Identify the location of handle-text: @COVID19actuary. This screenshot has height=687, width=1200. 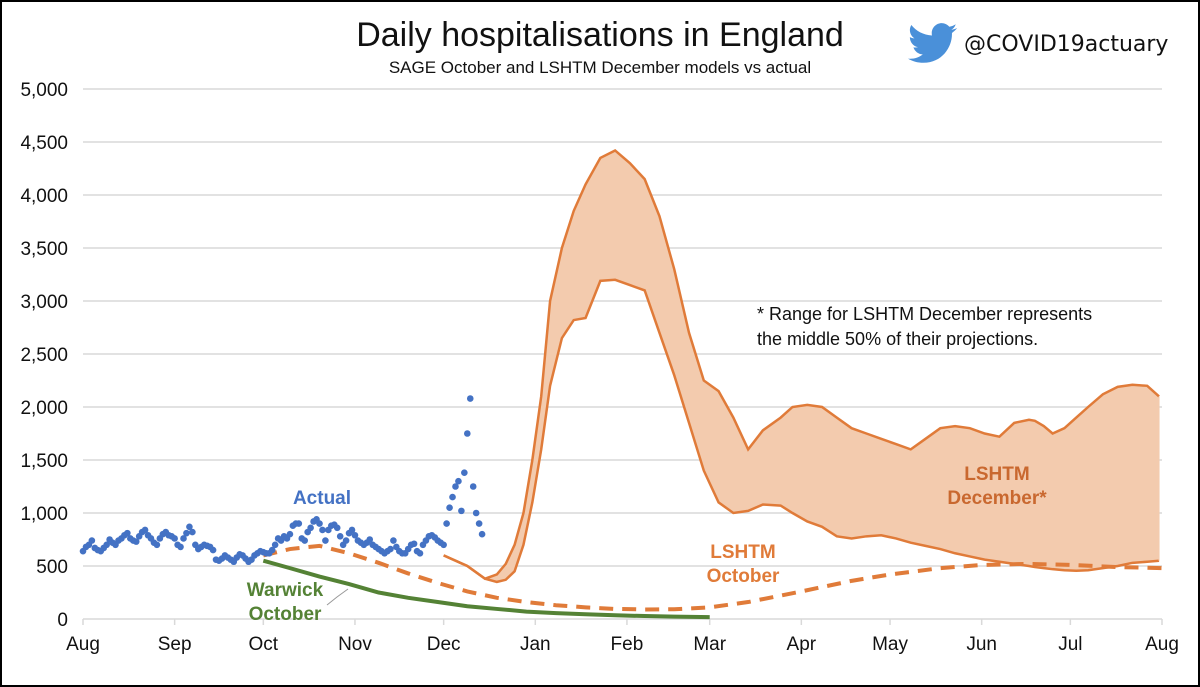
(1066, 44).